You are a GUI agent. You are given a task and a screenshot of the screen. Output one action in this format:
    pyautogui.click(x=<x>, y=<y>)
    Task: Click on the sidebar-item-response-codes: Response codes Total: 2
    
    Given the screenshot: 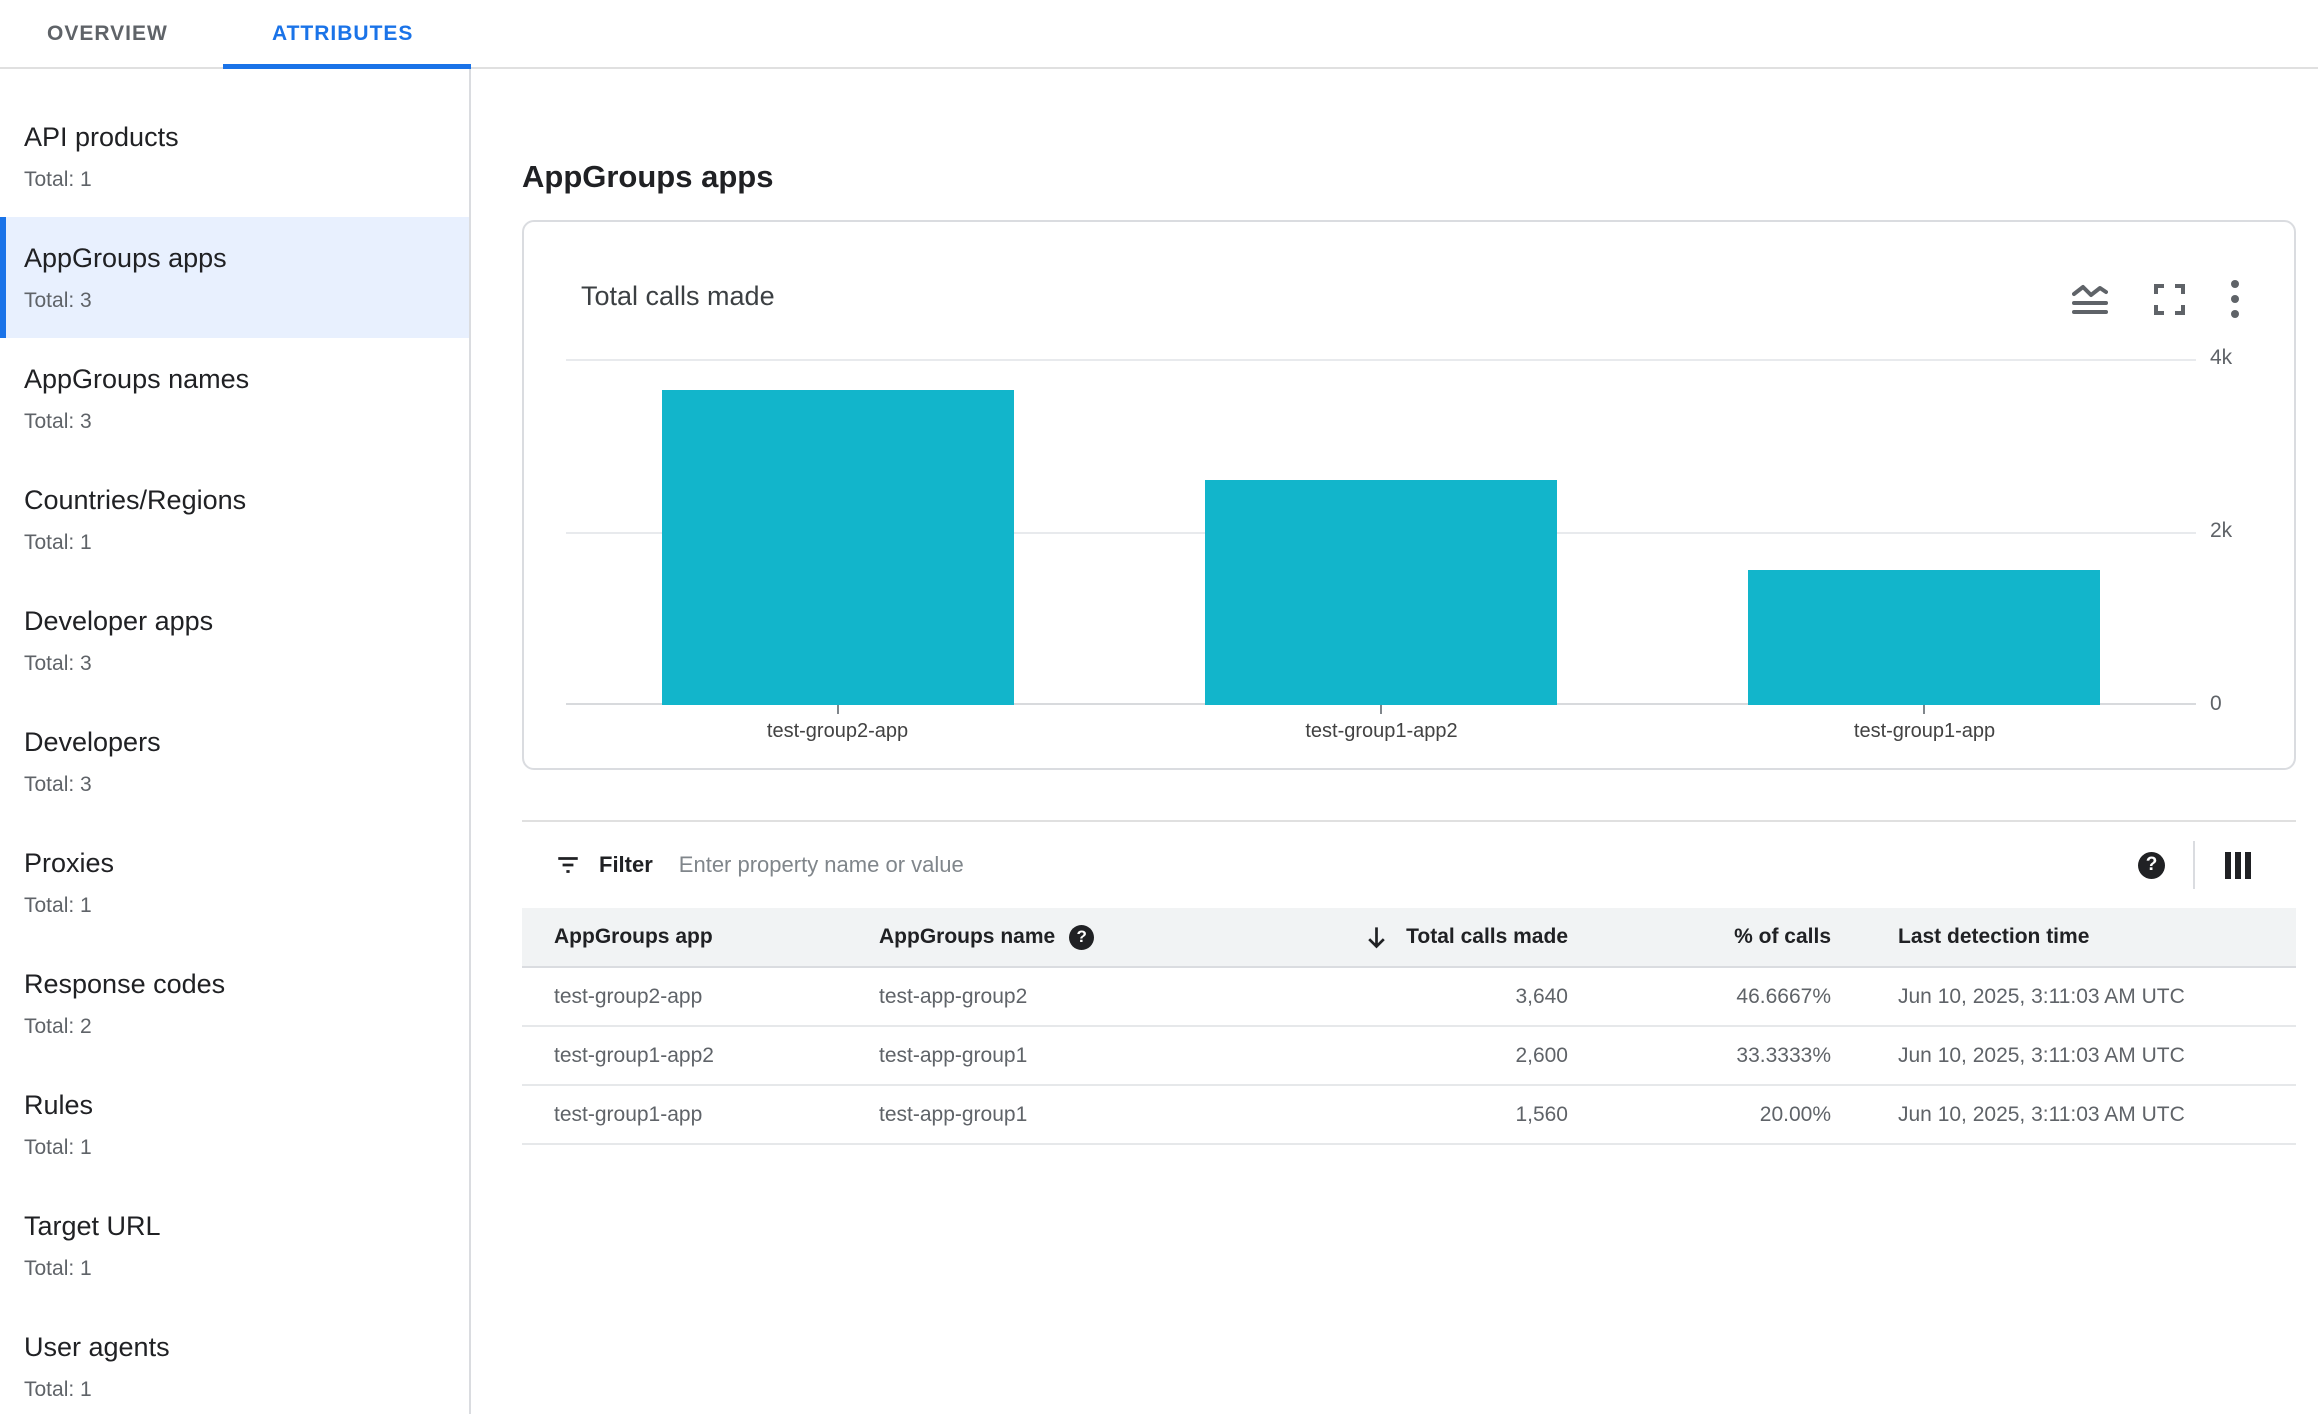 What is the action you would take?
    pyautogui.click(x=234, y=1003)
    